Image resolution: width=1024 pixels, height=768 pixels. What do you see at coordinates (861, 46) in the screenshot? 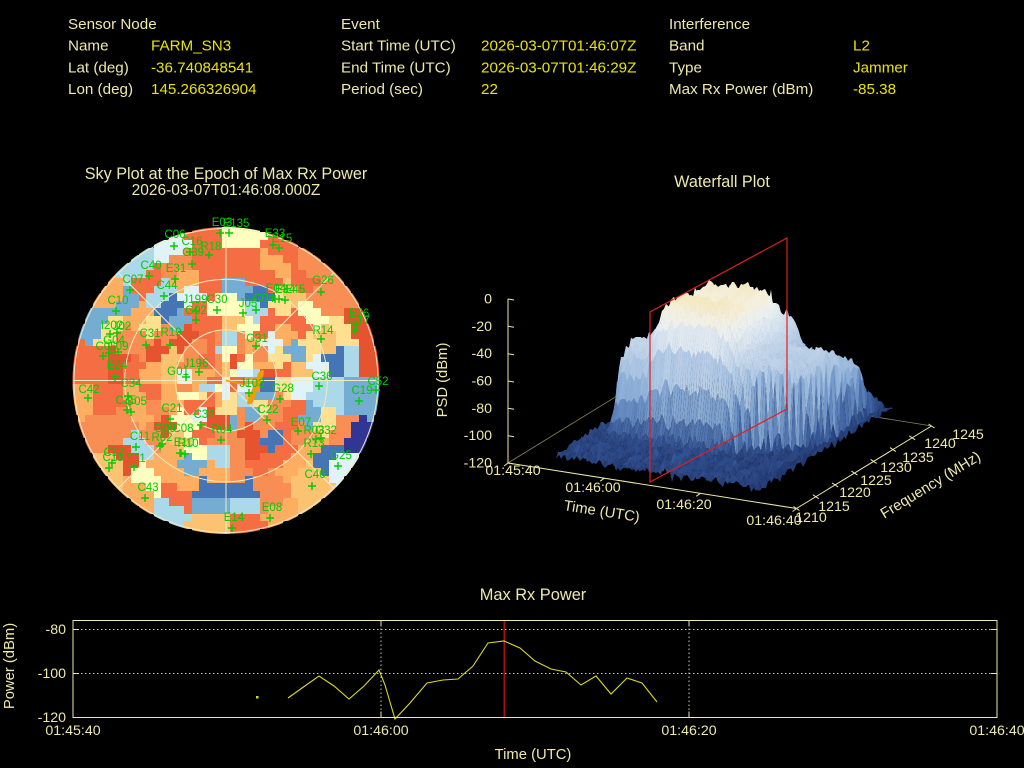
I see `svg-text: L2` at bounding box center [861, 46].